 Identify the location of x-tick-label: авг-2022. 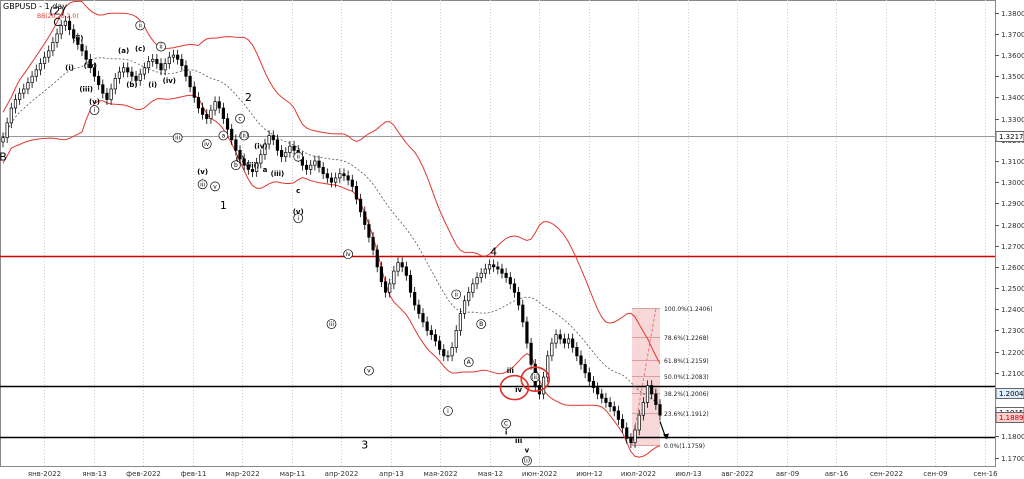
(737, 474).